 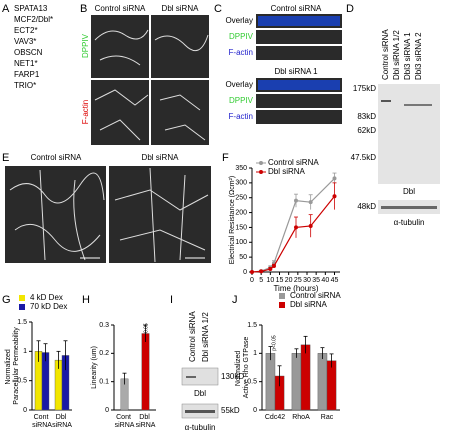 What do you see at coordinates (25, 85) in the screenshot?
I see `gene: TRIO*` at bounding box center [25, 85].